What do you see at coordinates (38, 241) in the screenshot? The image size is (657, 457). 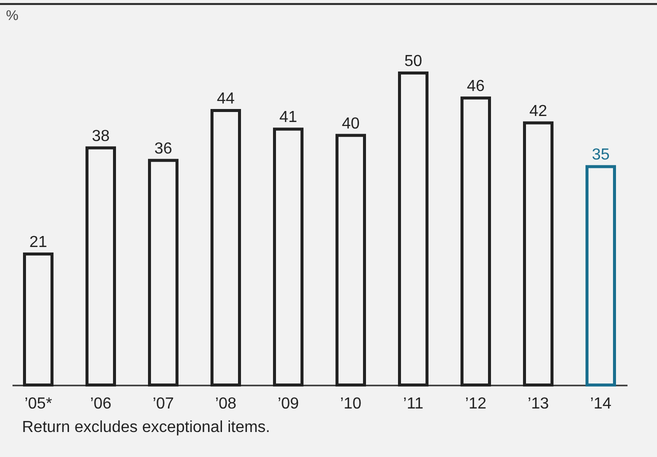 I see `data-label: 21` at bounding box center [38, 241].